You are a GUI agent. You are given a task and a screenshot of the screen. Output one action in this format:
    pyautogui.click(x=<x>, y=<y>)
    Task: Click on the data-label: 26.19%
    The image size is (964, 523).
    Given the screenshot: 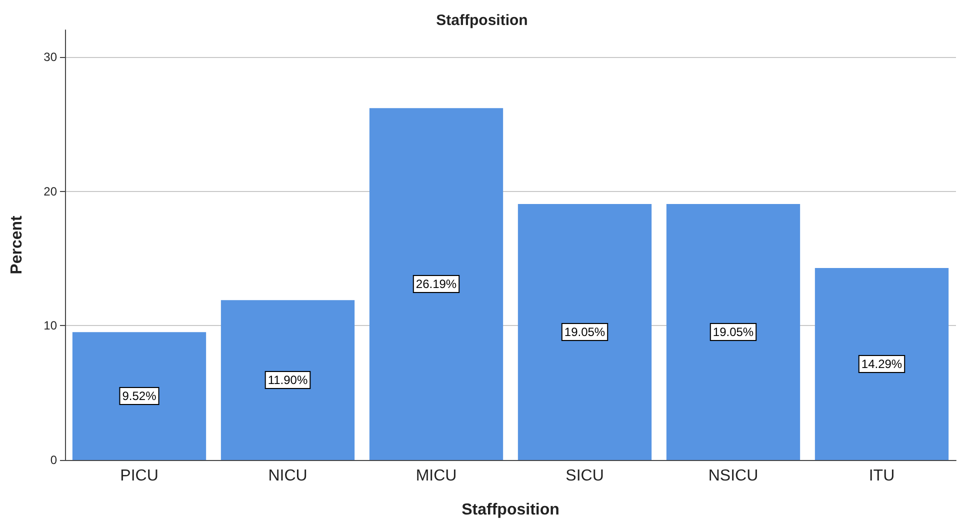 What is the action you would take?
    pyautogui.click(x=436, y=284)
    